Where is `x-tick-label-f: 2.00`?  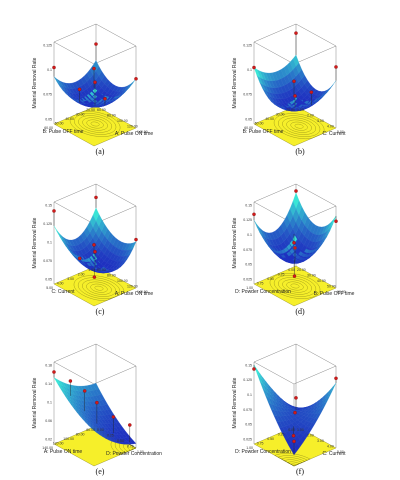 x-tick-label-f: 2.00 is located at coordinates (310, 436).